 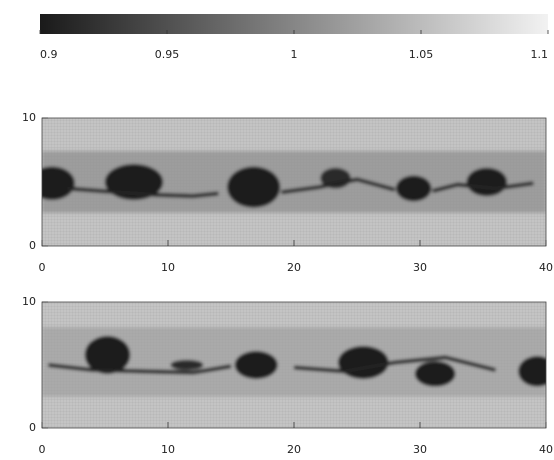 I want to click on colorbar-tick-label: 1.1, so click(x=540, y=54).